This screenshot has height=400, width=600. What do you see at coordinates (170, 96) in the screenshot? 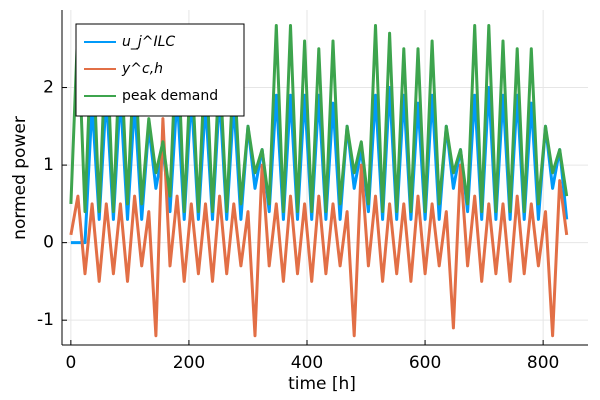
I see `legend-label: peak demand` at bounding box center [170, 96].